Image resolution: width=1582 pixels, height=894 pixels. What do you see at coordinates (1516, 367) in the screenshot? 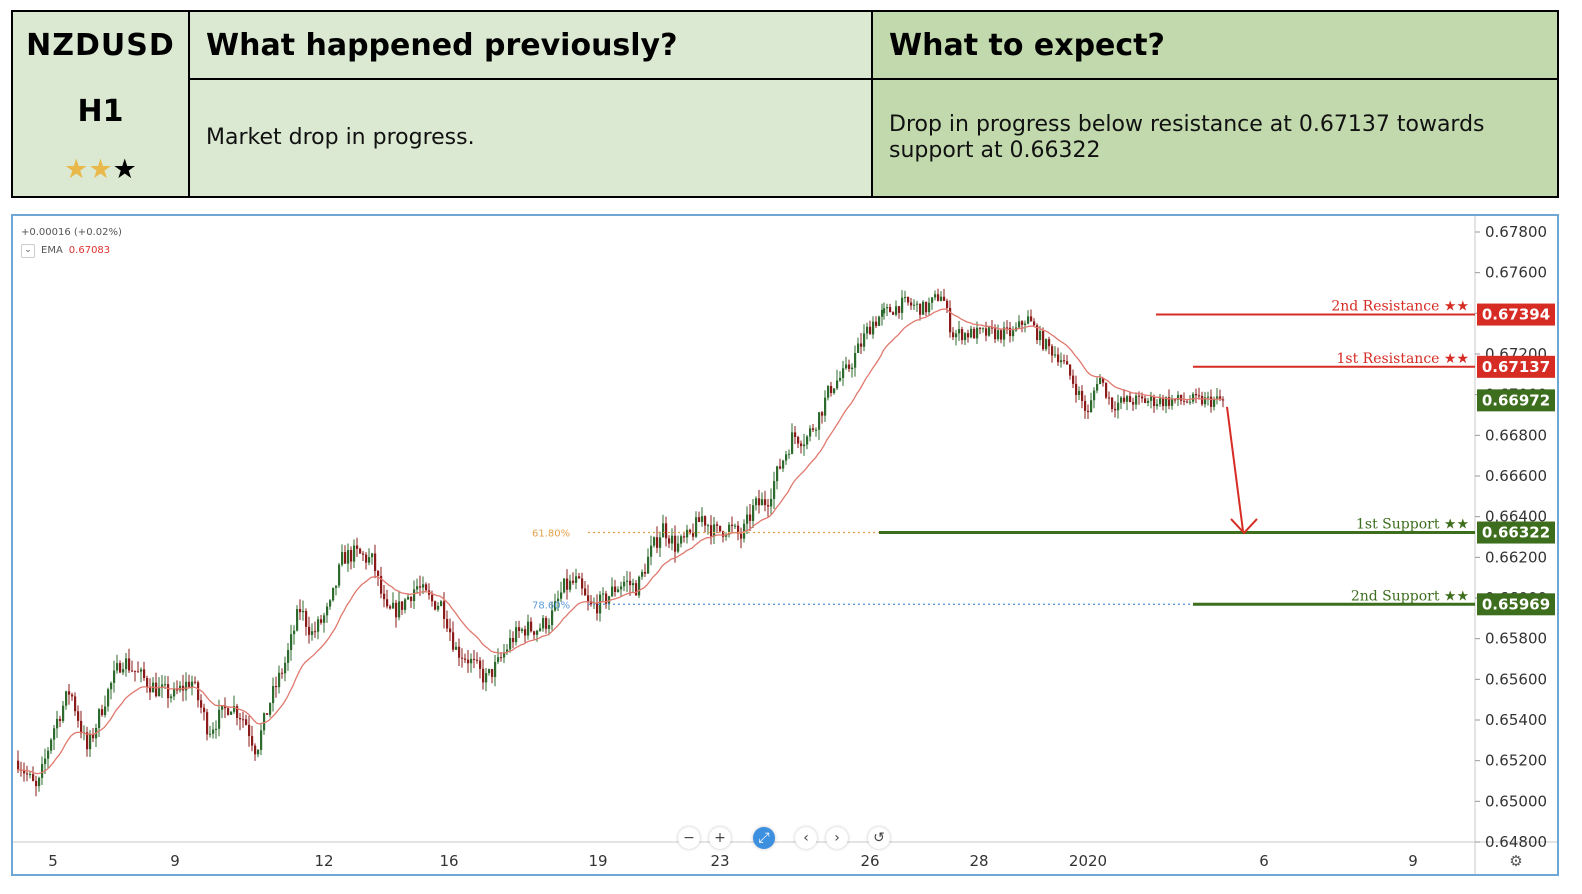
I see `price-tag-label: 0.67137` at bounding box center [1516, 367].